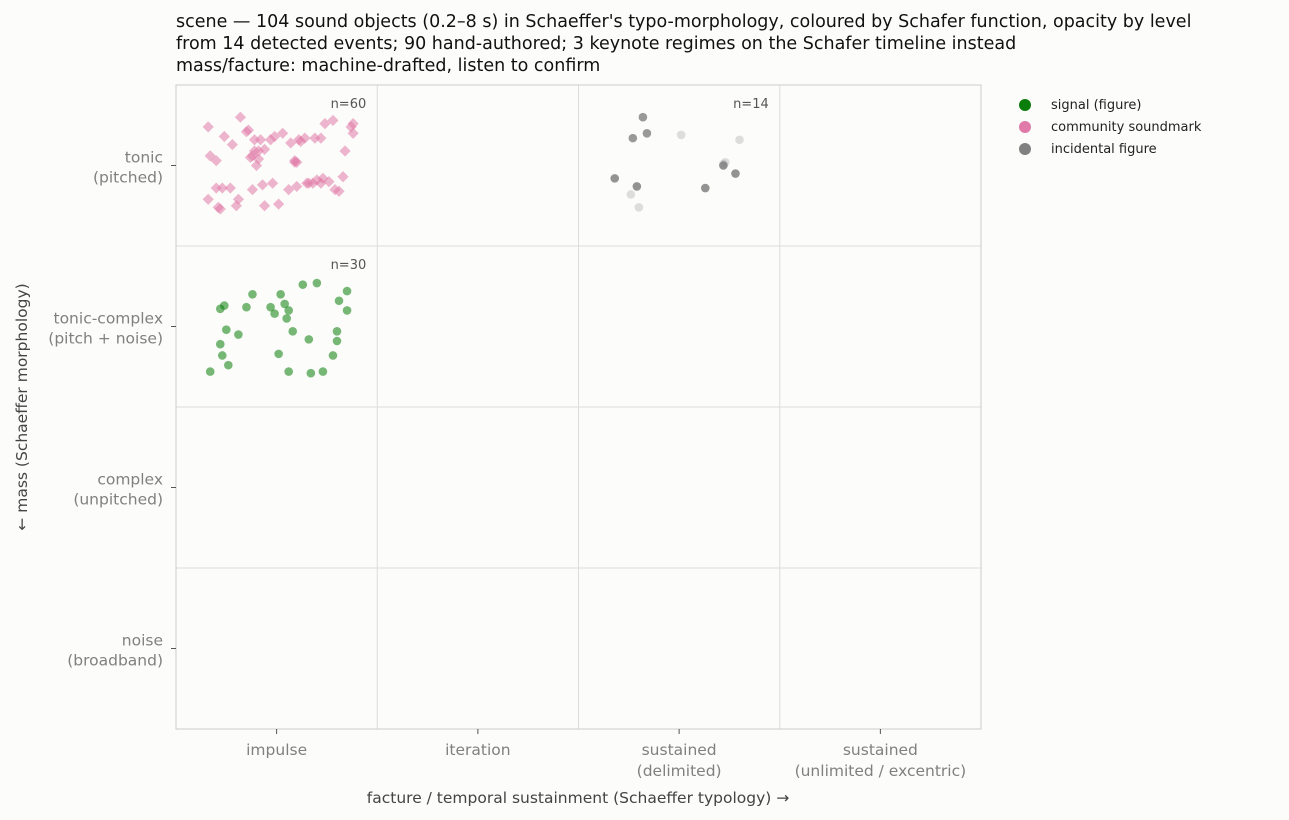 The image size is (1289, 820). I want to click on y-axis-label: ← mass (Schaeffer morphology), so click(22, 406).